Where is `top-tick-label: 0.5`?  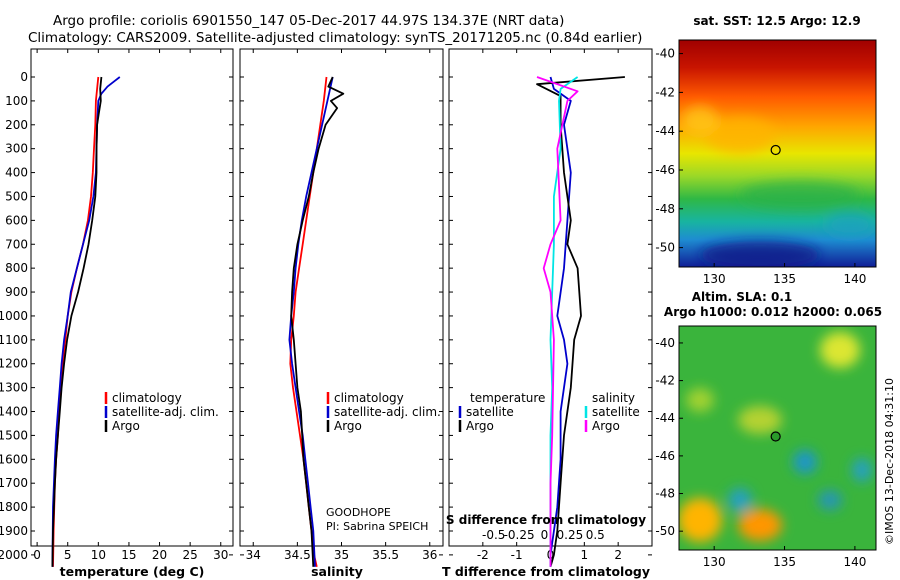 top-tick-label: 0.5 is located at coordinates (595, 535).